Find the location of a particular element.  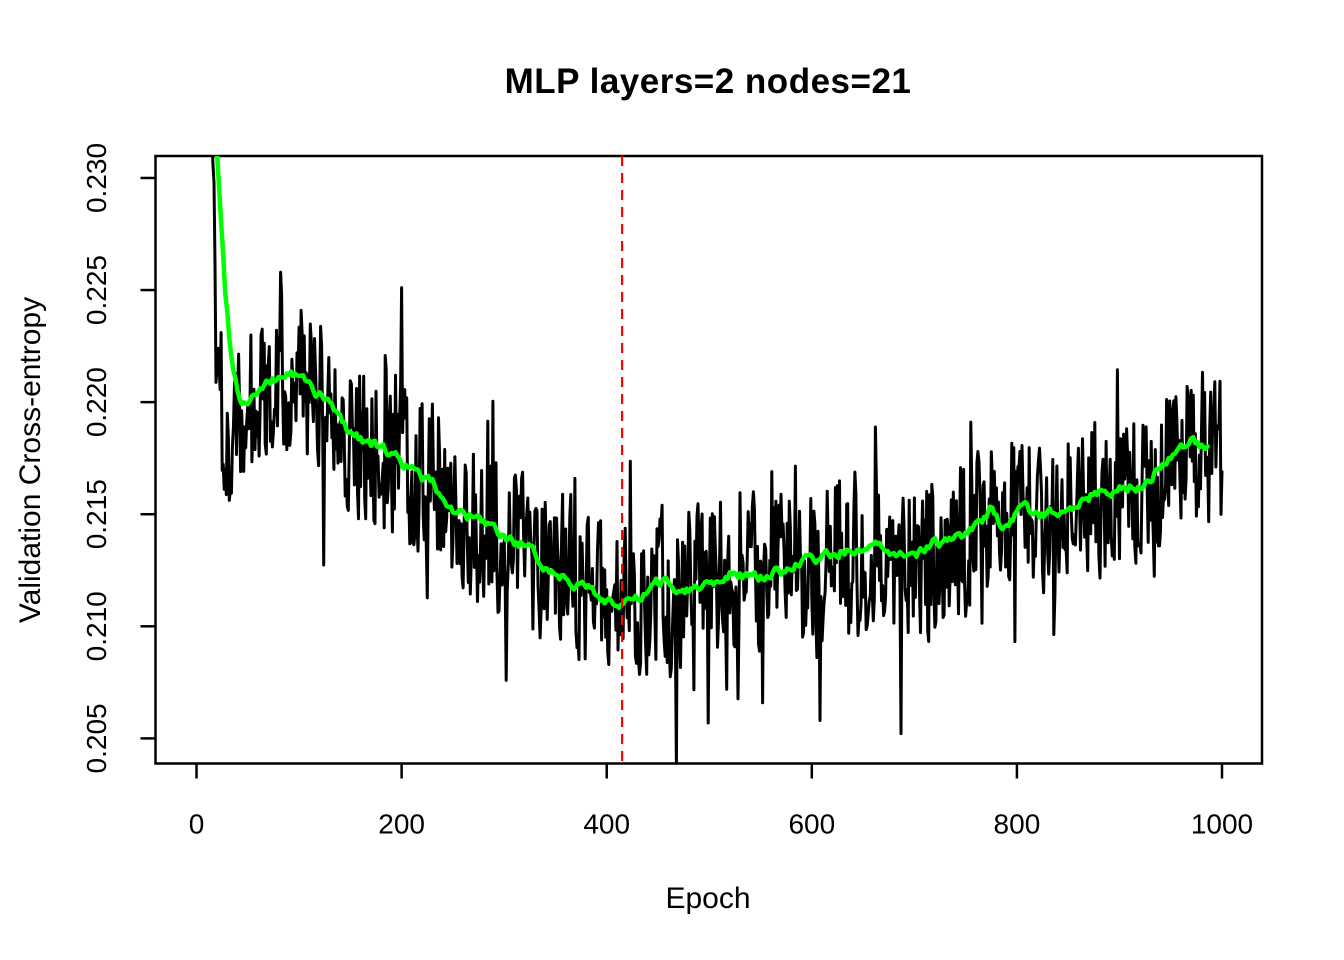

x-axis-label: Epoch is located at coordinates (708, 898).